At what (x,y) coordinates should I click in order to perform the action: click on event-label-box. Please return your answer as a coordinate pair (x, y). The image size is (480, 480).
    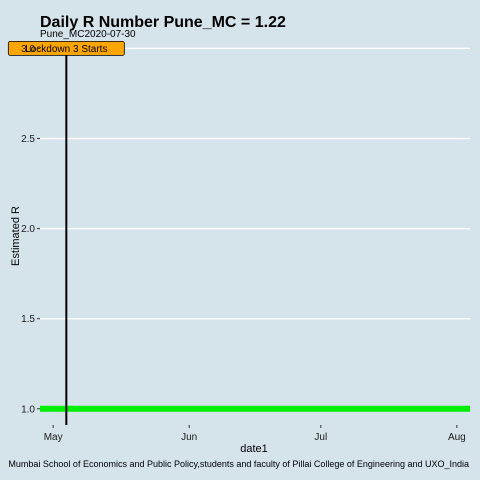
    Looking at the image, I should click on (66, 48).